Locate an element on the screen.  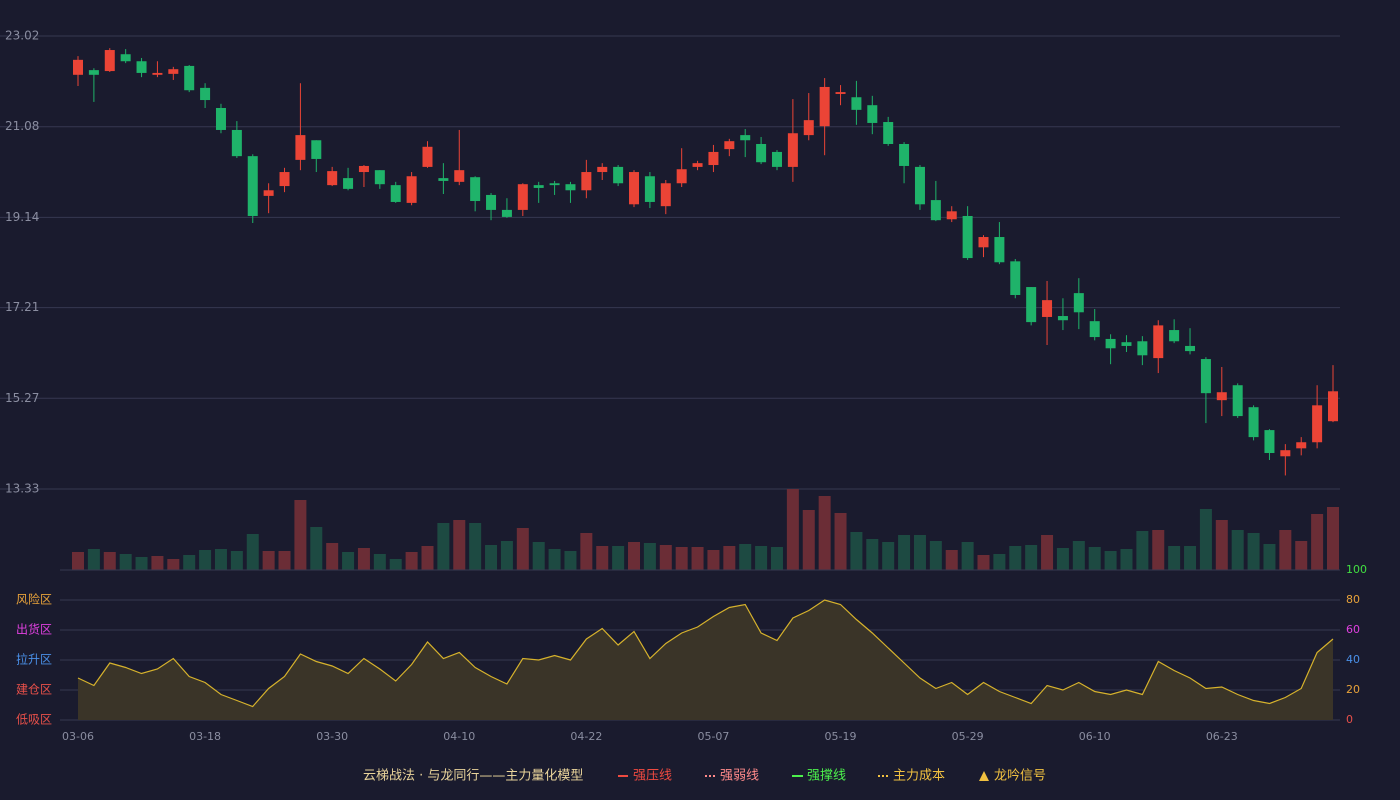
legend-label: 强弱线 is located at coordinates (739, 776).